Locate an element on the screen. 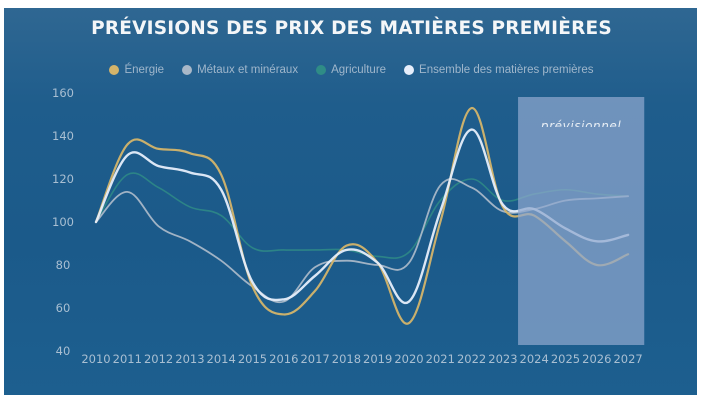  y-tick-label: 120 is located at coordinates (63, 179).